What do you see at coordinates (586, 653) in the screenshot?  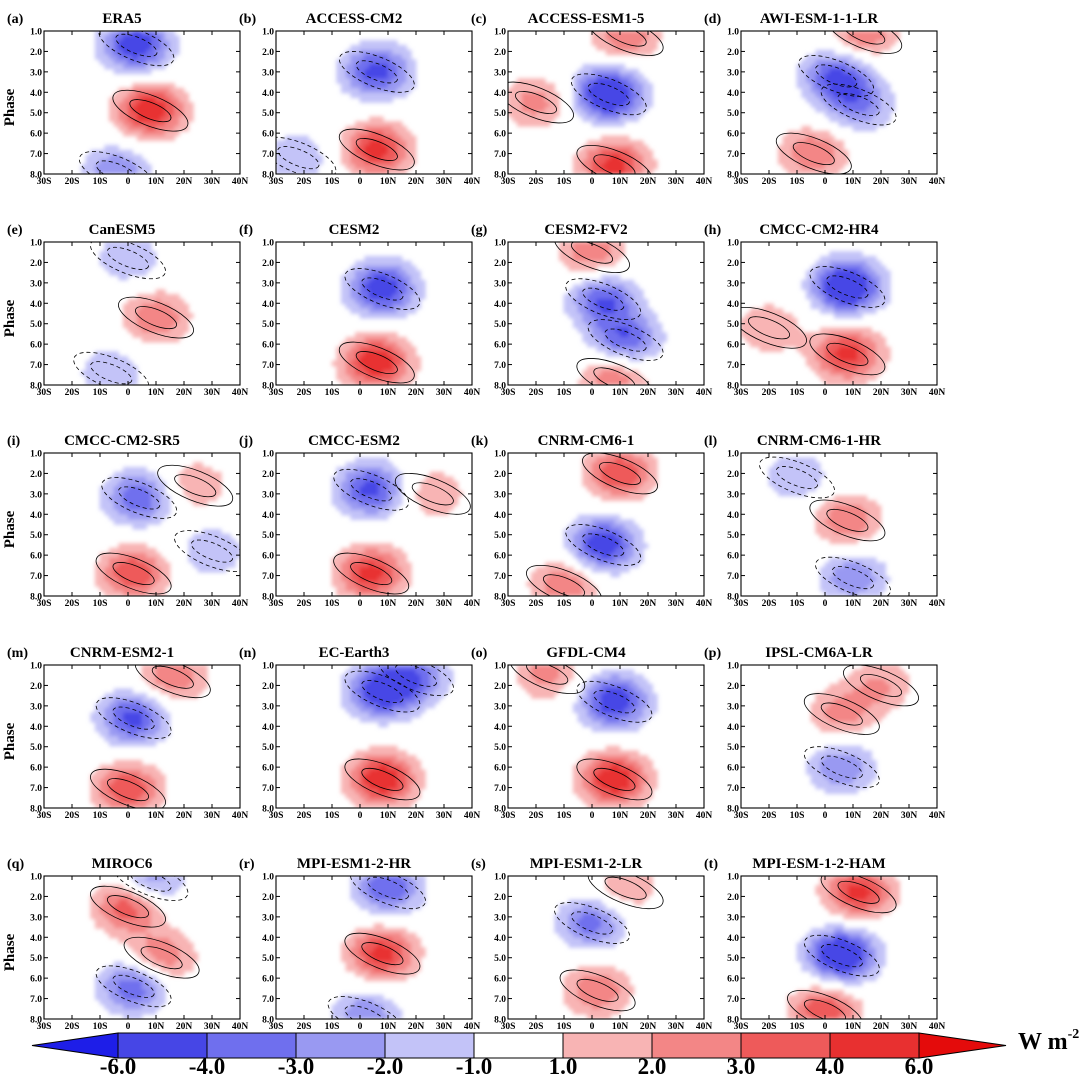 I see `panel-title: GFDL-CM4` at bounding box center [586, 653].